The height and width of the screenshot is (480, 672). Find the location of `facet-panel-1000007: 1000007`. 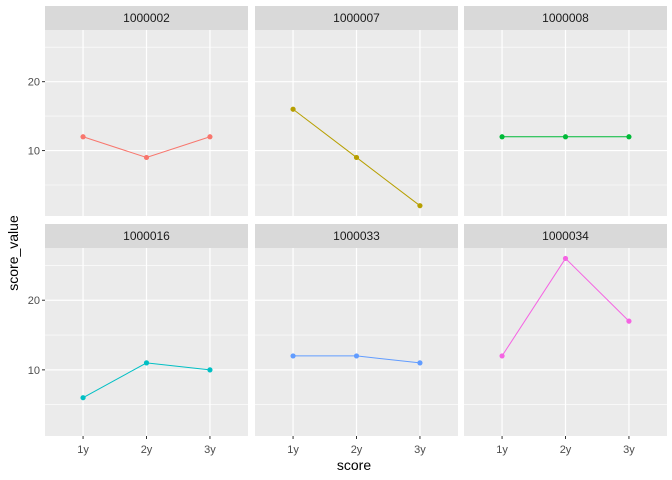

facet-panel-1000007: 1000007 is located at coordinates (356, 111).